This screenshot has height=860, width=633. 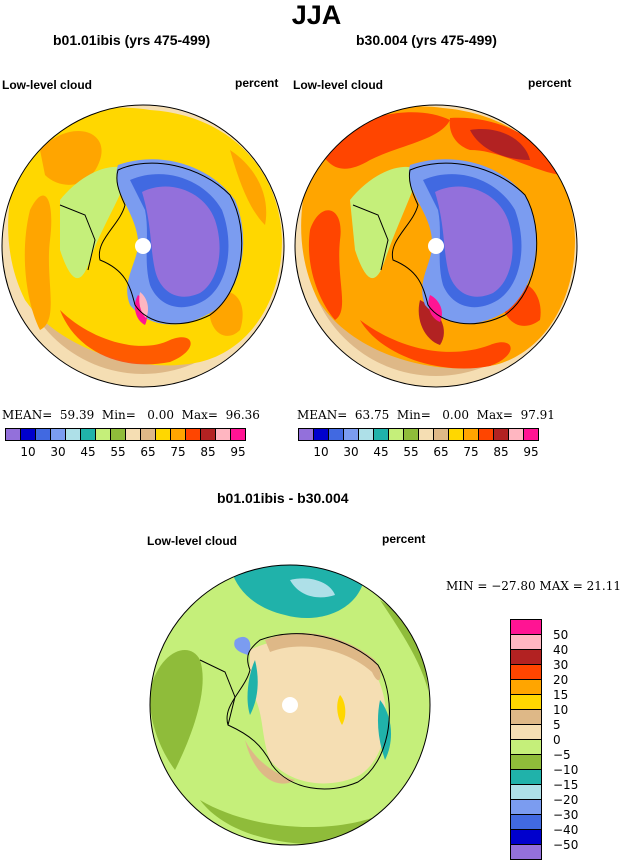 I want to click on left-units-label: percent, so click(x=257, y=83).